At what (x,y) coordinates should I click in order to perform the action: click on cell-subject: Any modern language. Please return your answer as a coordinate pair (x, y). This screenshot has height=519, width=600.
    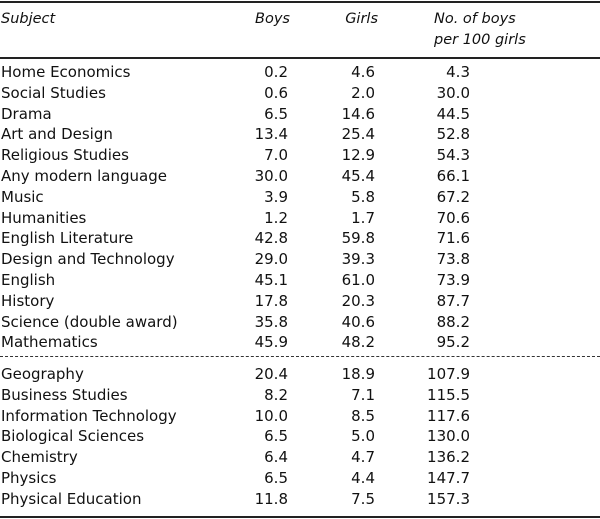
    Looking at the image, I should click on (84, 176).